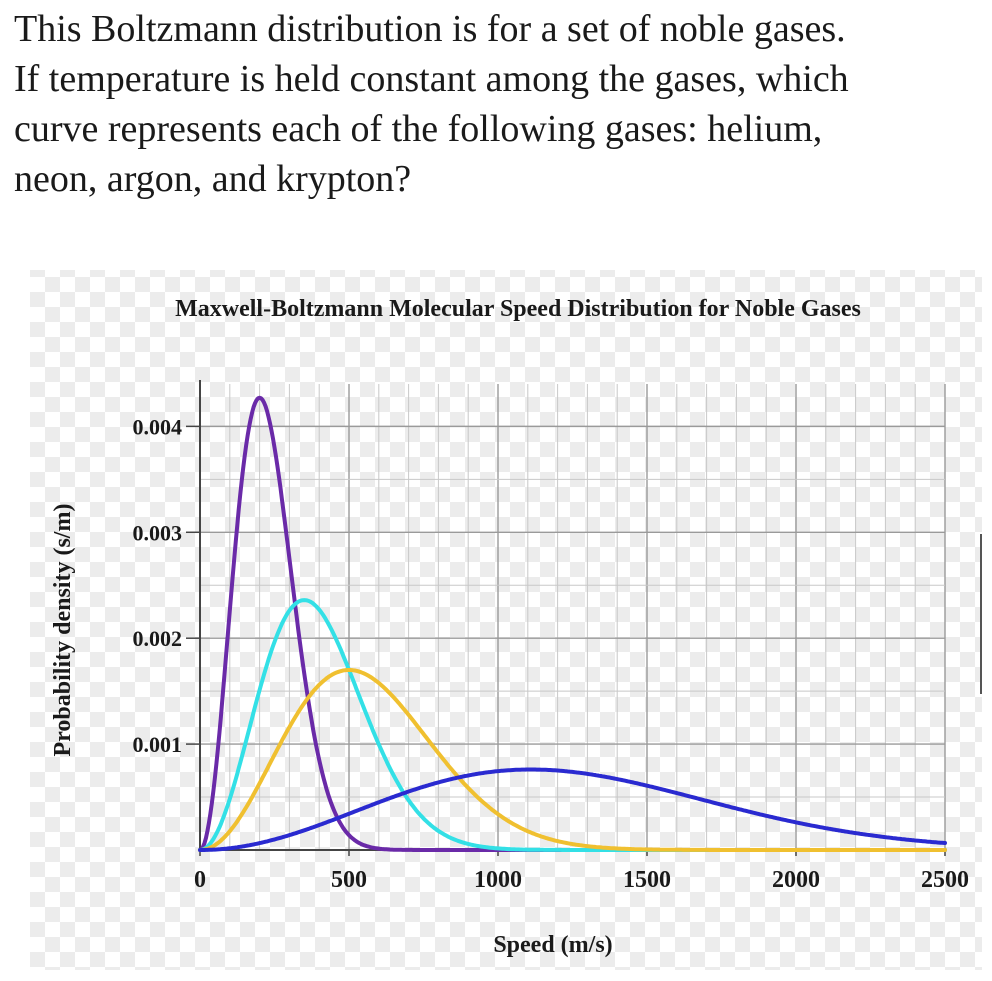 The width and height of the screenshot is (992, 981). What do you see at coordinates (158, 744) in the screenshot?
I see `y-tick-label: 0.001` at bounding box center [158, 744].